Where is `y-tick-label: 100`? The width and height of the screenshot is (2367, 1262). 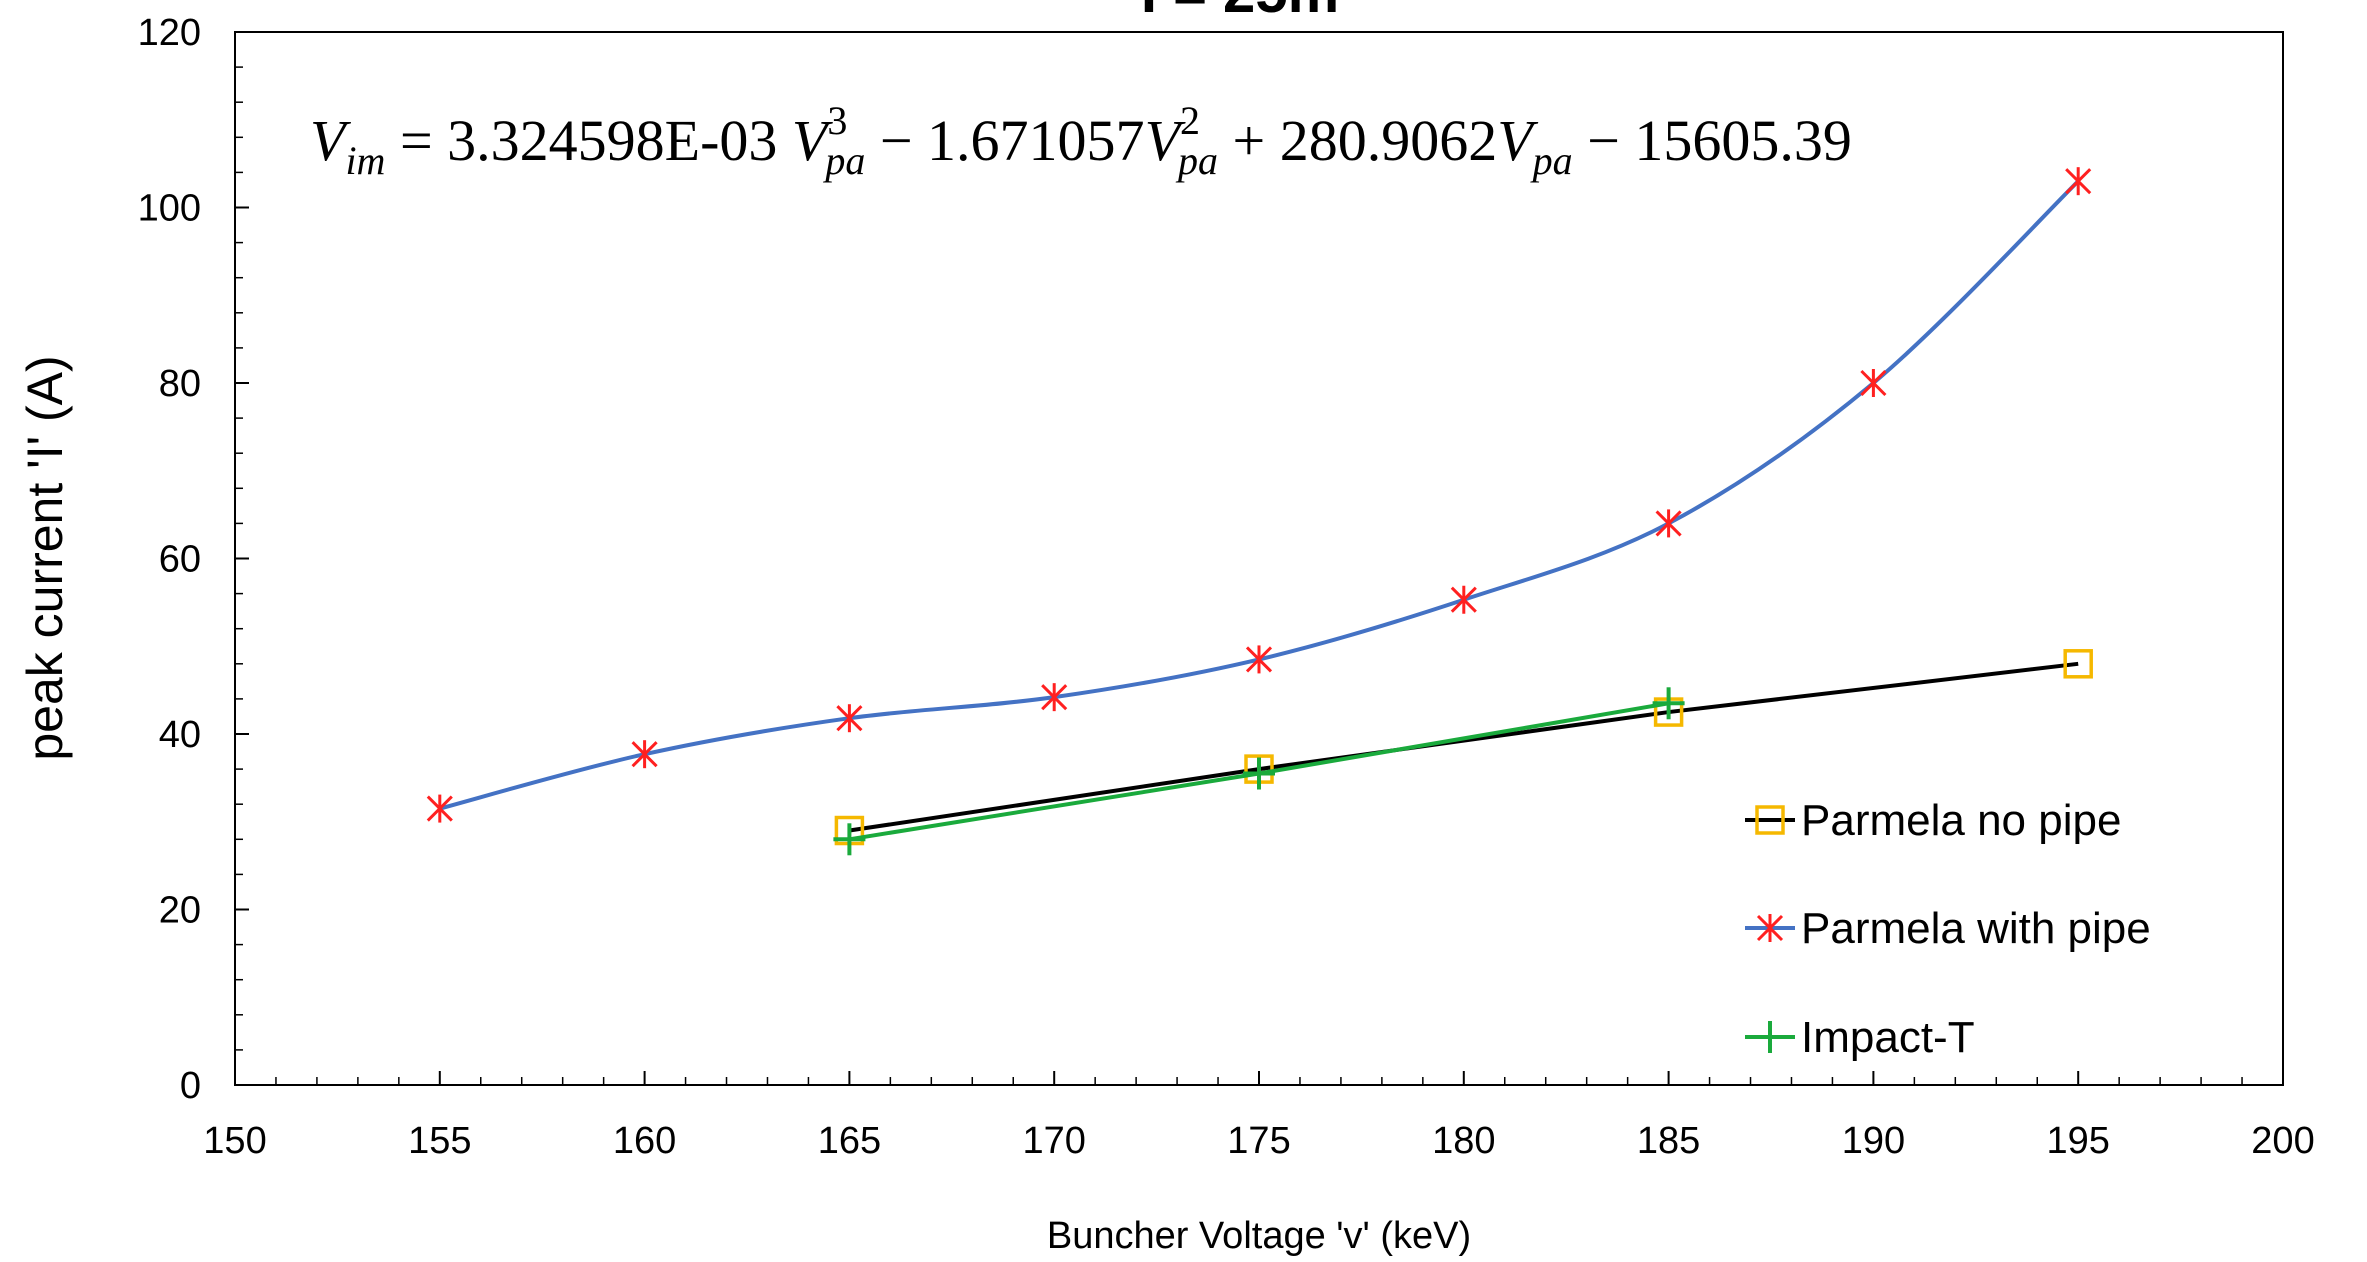 y-tick-label: 100 is located at coordinates (169, 209).